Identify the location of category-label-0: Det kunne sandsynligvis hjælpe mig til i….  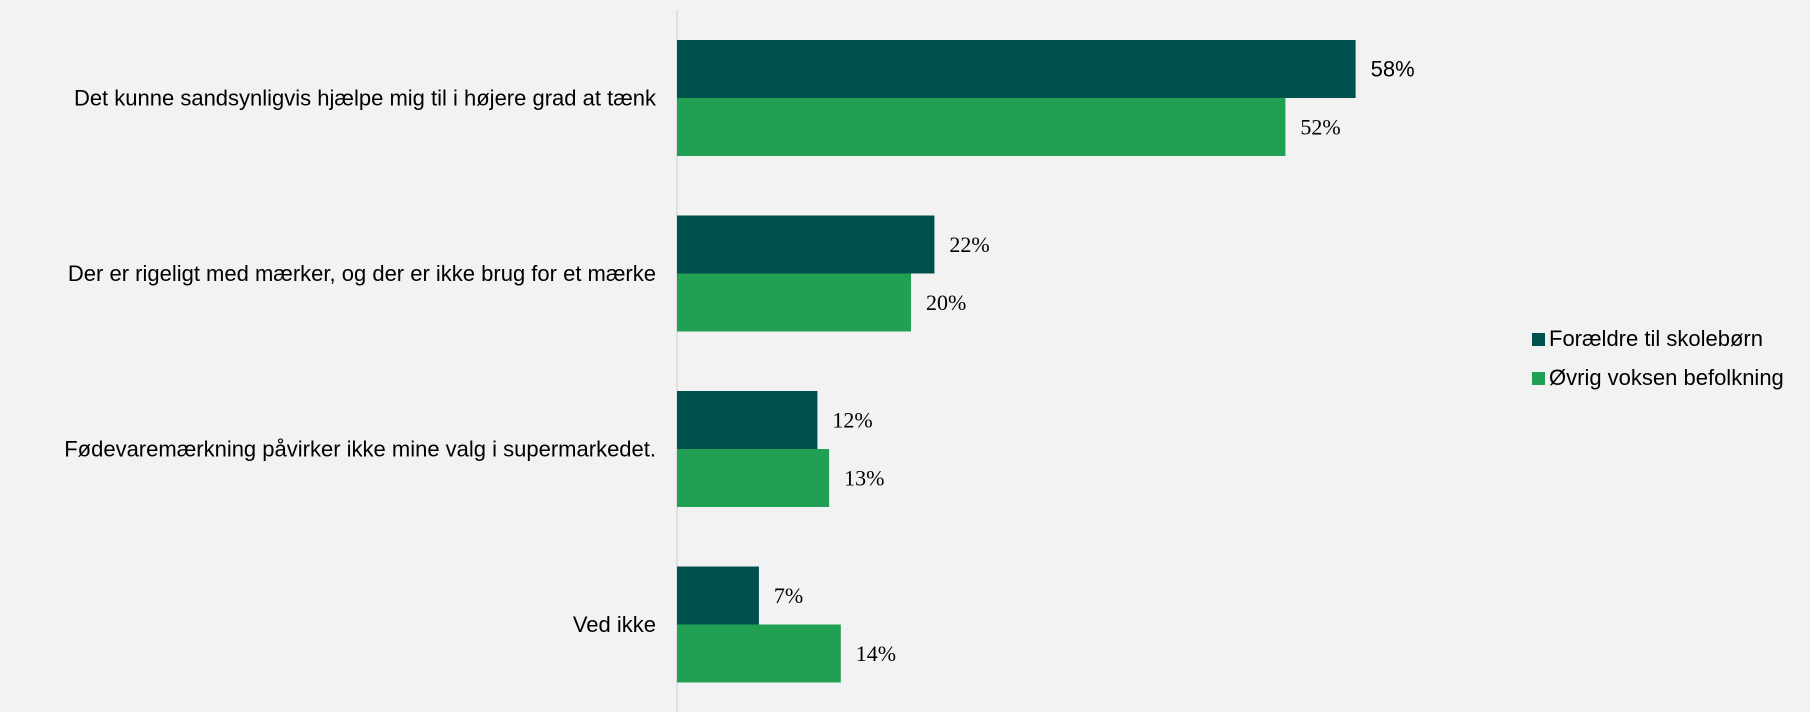
(365, 98).